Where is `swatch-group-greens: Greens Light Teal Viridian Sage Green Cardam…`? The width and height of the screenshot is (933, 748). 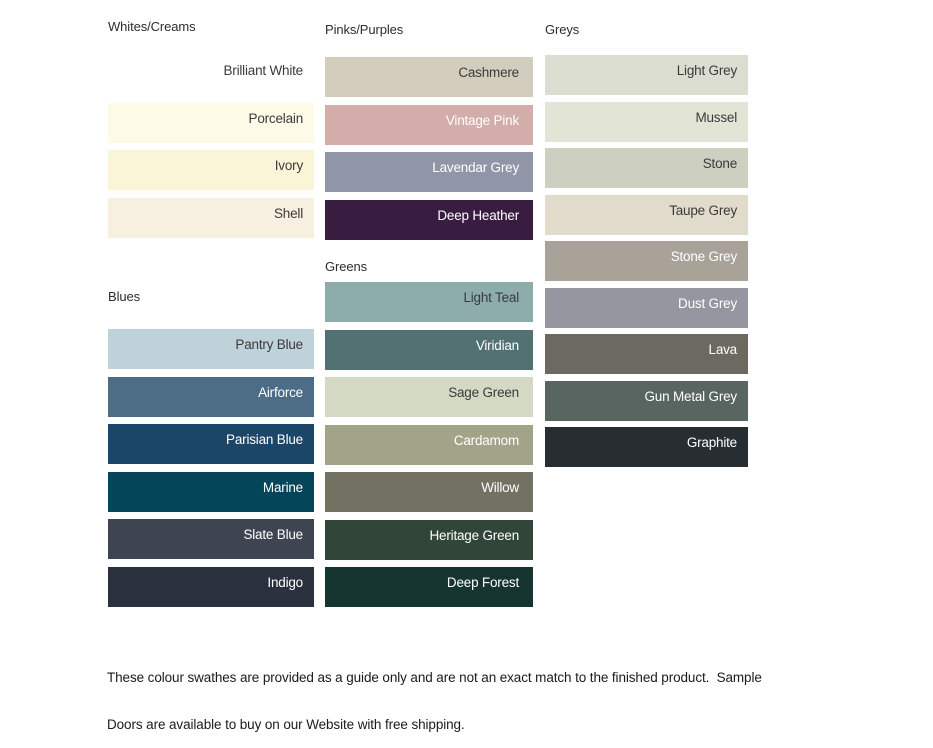 swatch-group-greens: Greens Light Teal Viridian Sage Green Cardam… is located at coordinates (429, 433).